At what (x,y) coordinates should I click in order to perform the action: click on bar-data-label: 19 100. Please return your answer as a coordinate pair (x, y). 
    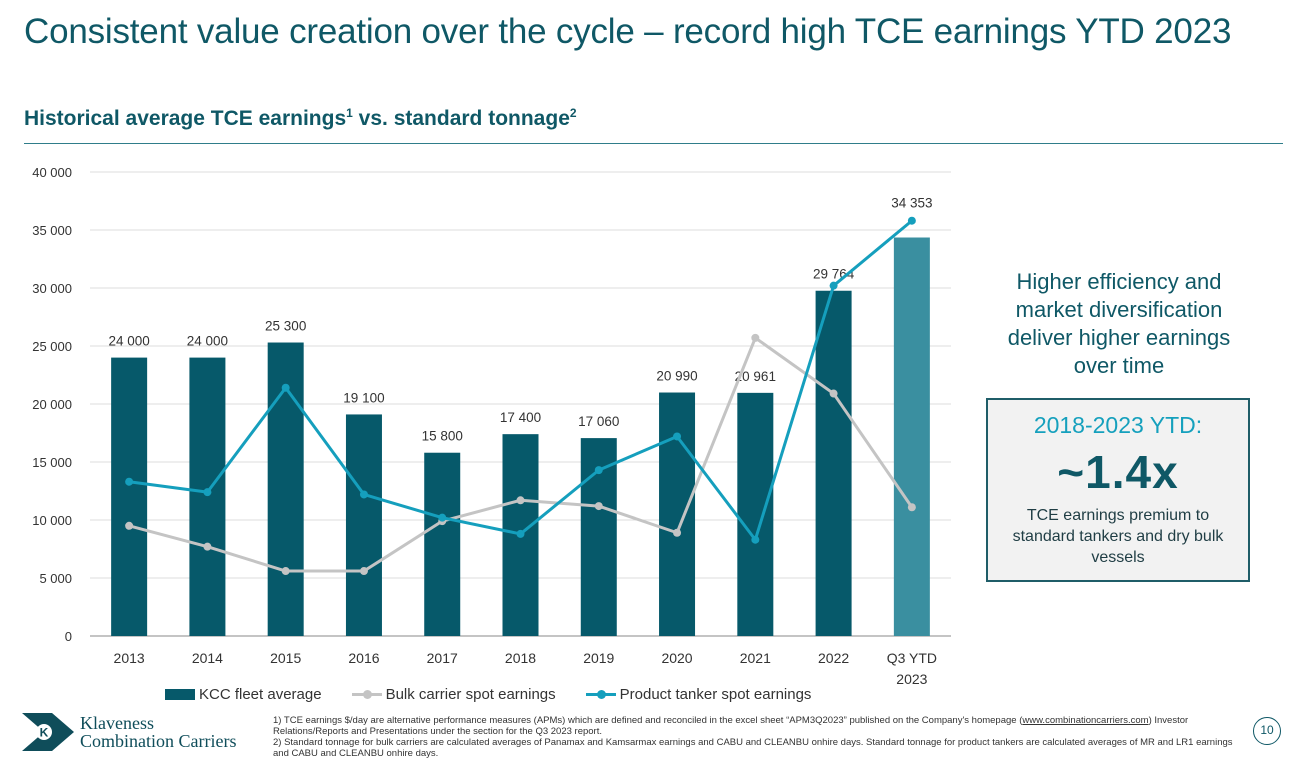
    Looking at the image, I should click on (363, 397).